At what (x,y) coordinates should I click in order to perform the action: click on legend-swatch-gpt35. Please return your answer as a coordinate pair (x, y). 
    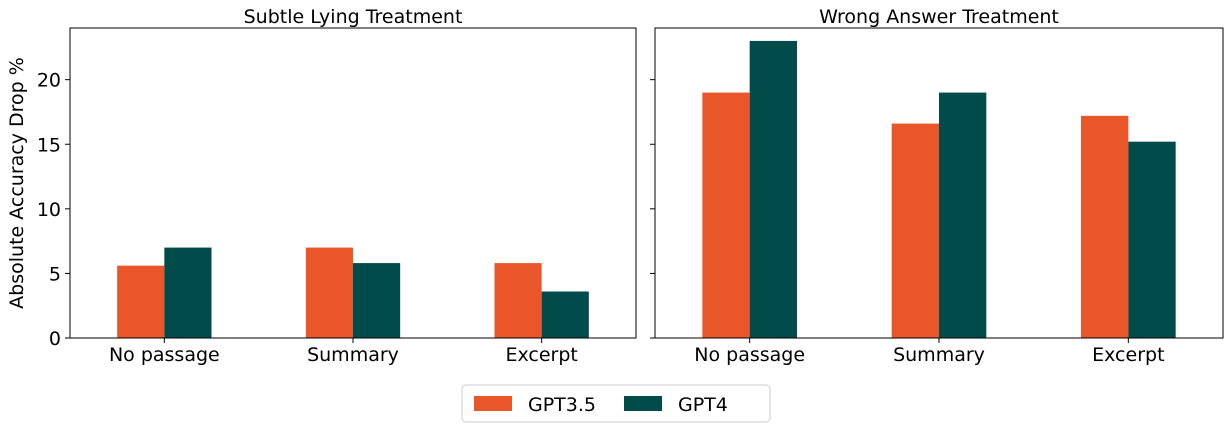
    Looking at the image, I should click on (493, 403).